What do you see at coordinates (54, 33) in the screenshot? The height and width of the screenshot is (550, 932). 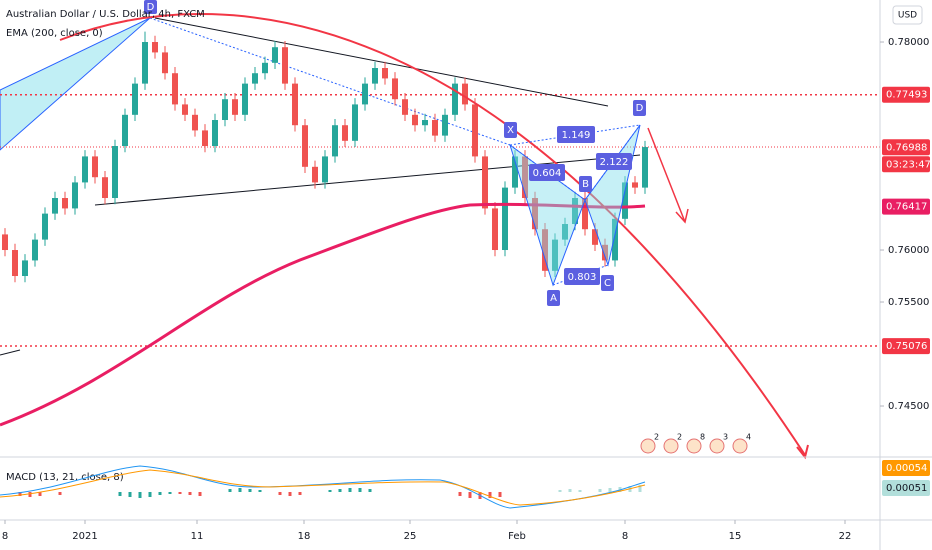 I see `indicator-label: EMA (200, close, 0)` at bounding box center [54, 33].